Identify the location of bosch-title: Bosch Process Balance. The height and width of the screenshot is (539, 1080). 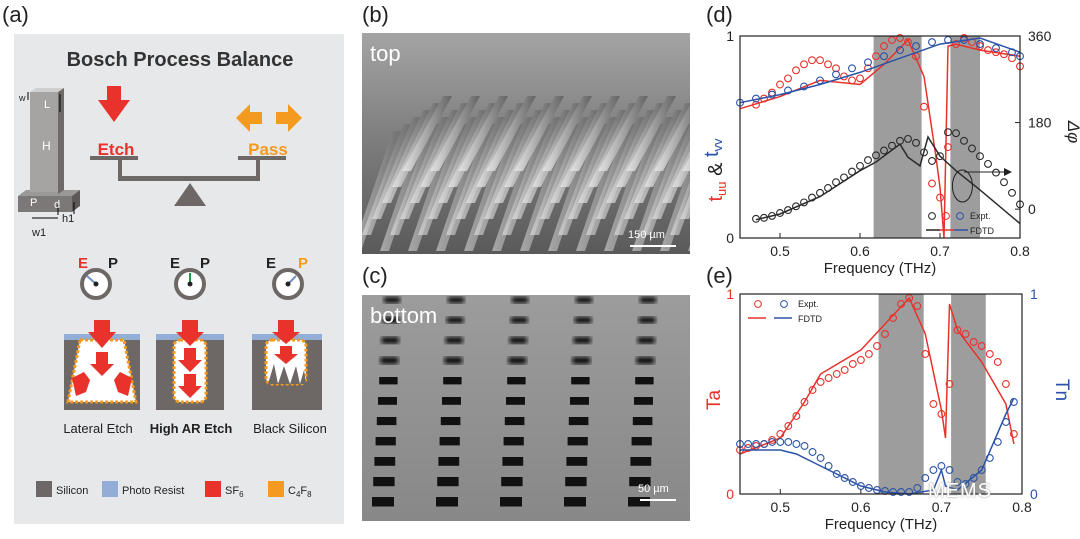
(180, 60).